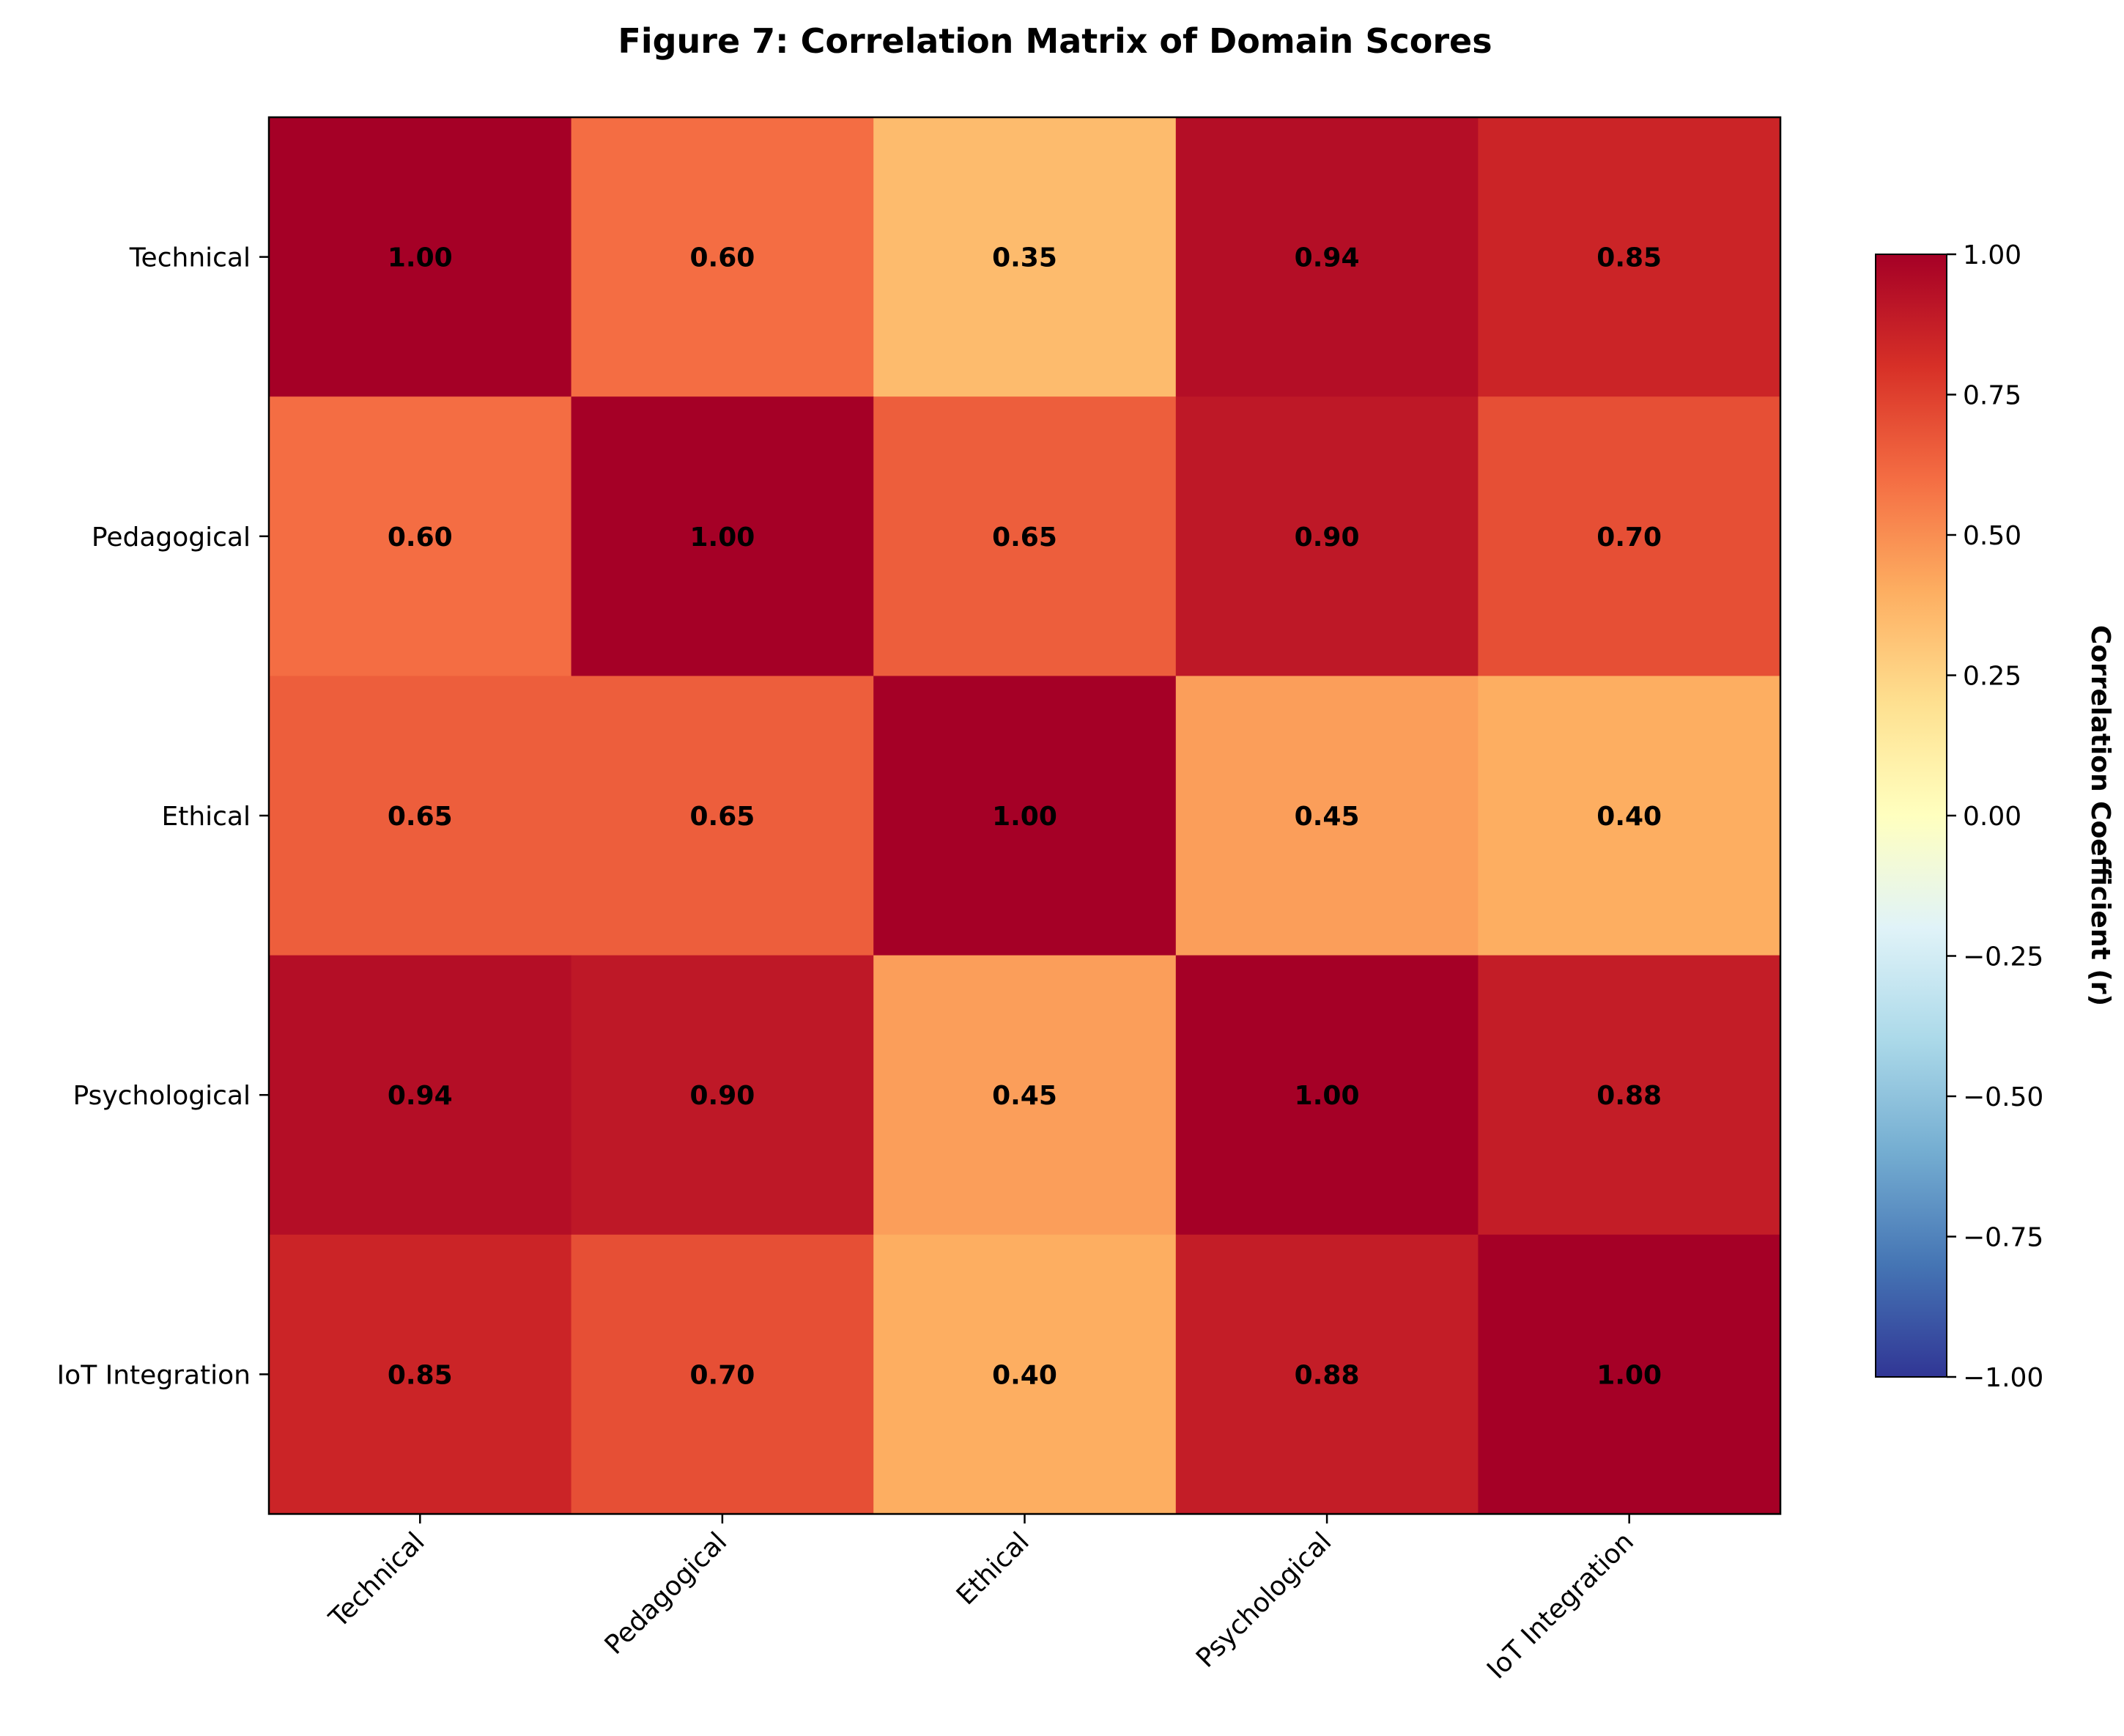 This screenshot has height=1736, width=2124. Describe the element at coordinates (206, 817) in the screenshot. I see `y-tick-label: Ethical` at that location.